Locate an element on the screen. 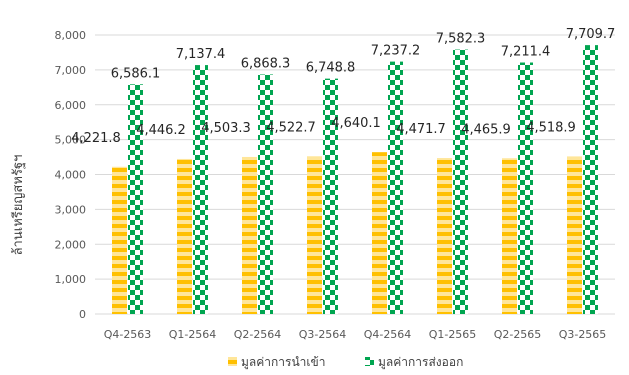 The height and width of the screenshot is (375, 629). x-tick-label: Q4-2563 is located at coordinates (128, 334).